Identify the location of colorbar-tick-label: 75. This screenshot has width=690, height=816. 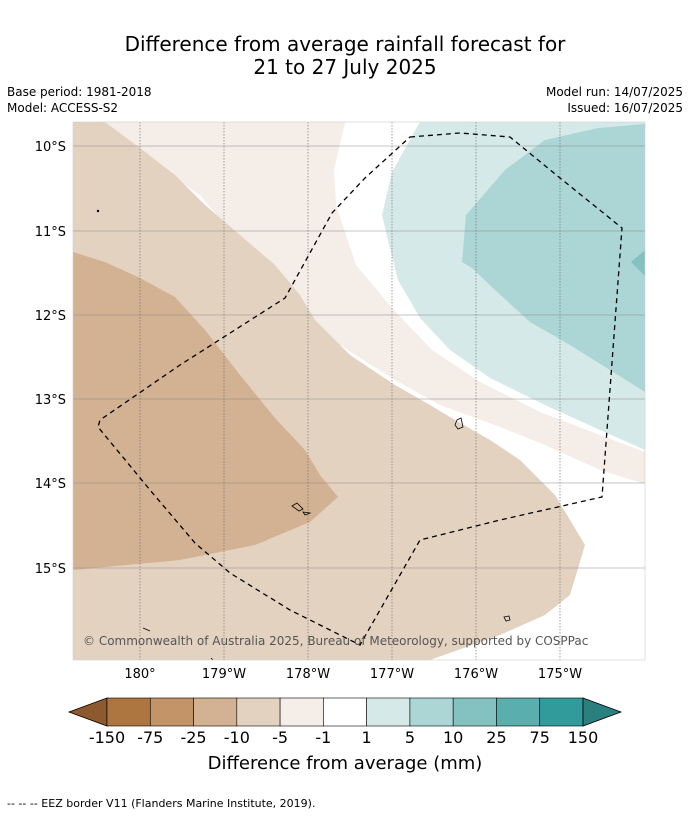
(539, 737).